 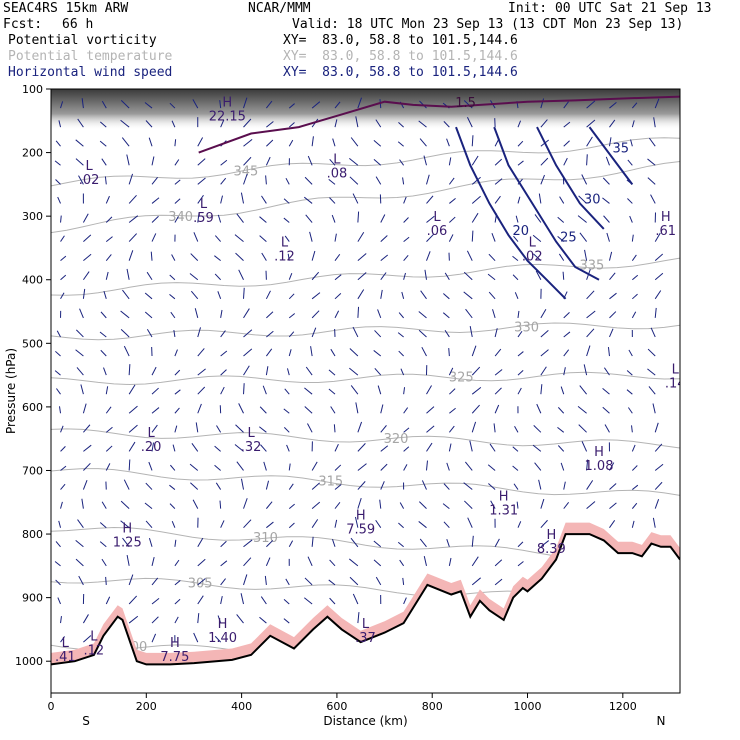 I want to click on extremum-value: 1.31, so click(x=503, y=511).